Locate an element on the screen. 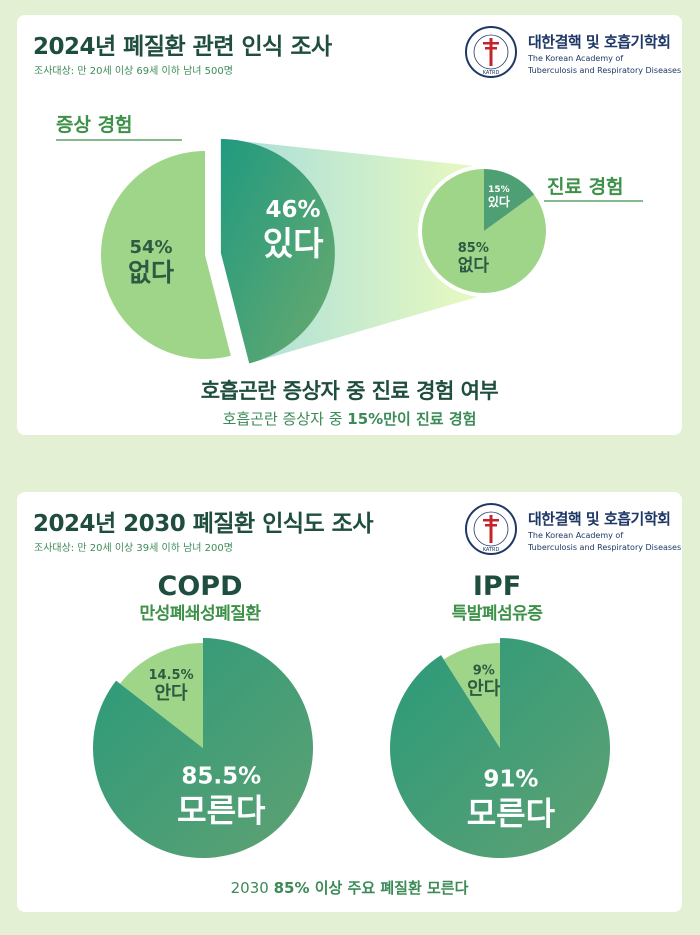 This screenshot has height=935, width=700. treatment-experience-label: 진료 경험 is located at coordinates (585, 187).